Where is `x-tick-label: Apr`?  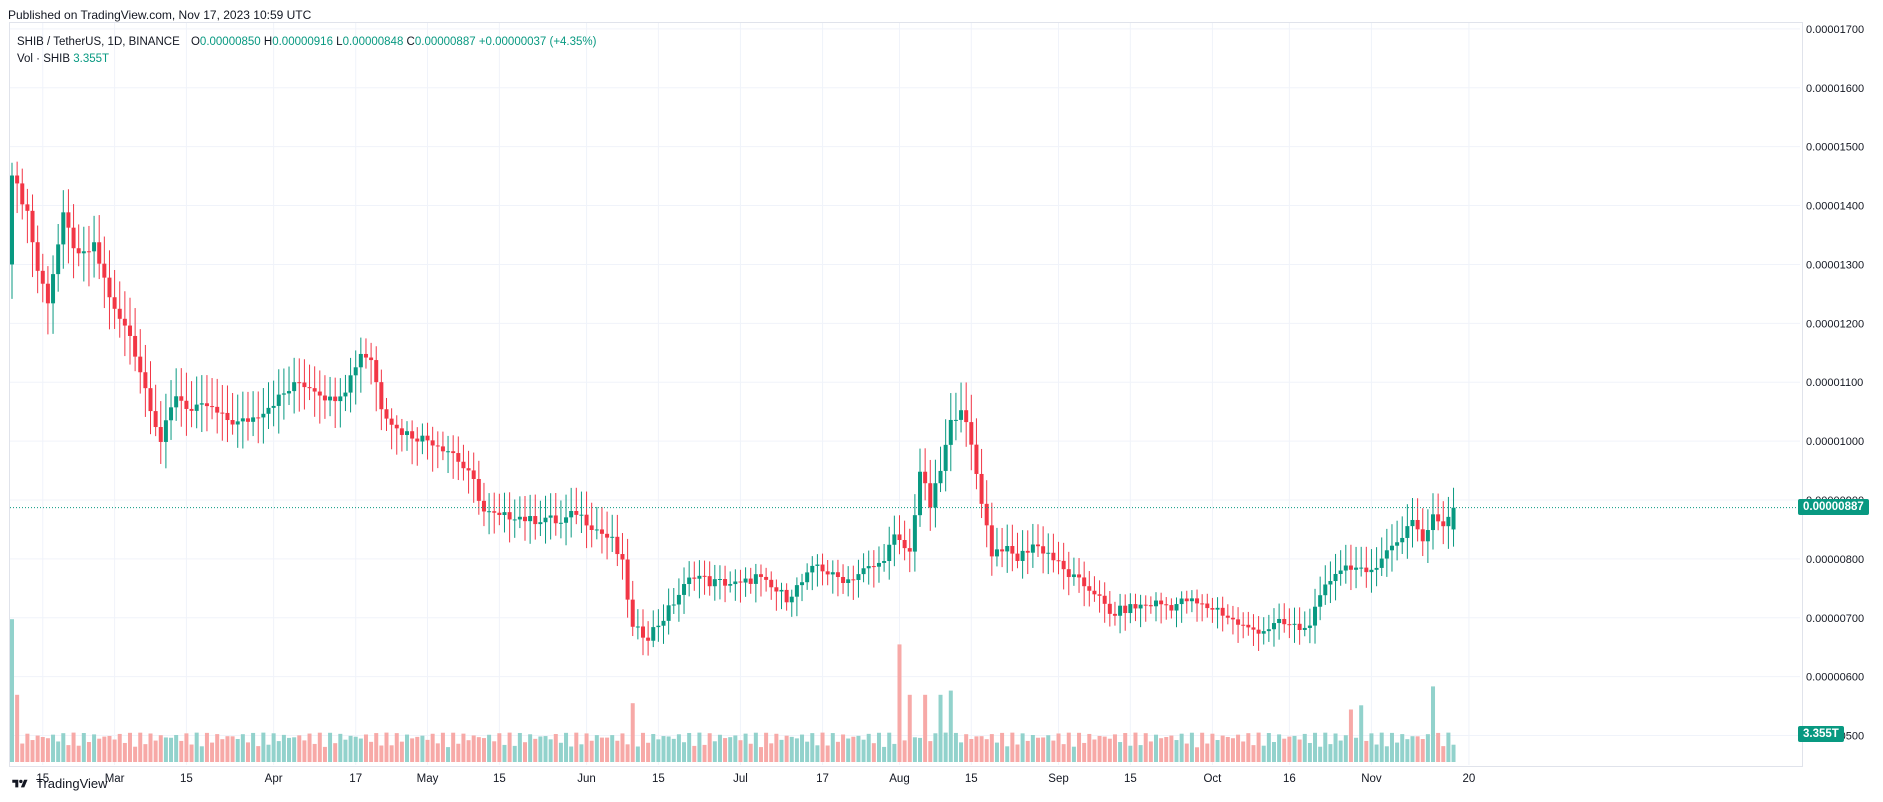 x-tick-label: Apr is located at coordinates (274, 779).